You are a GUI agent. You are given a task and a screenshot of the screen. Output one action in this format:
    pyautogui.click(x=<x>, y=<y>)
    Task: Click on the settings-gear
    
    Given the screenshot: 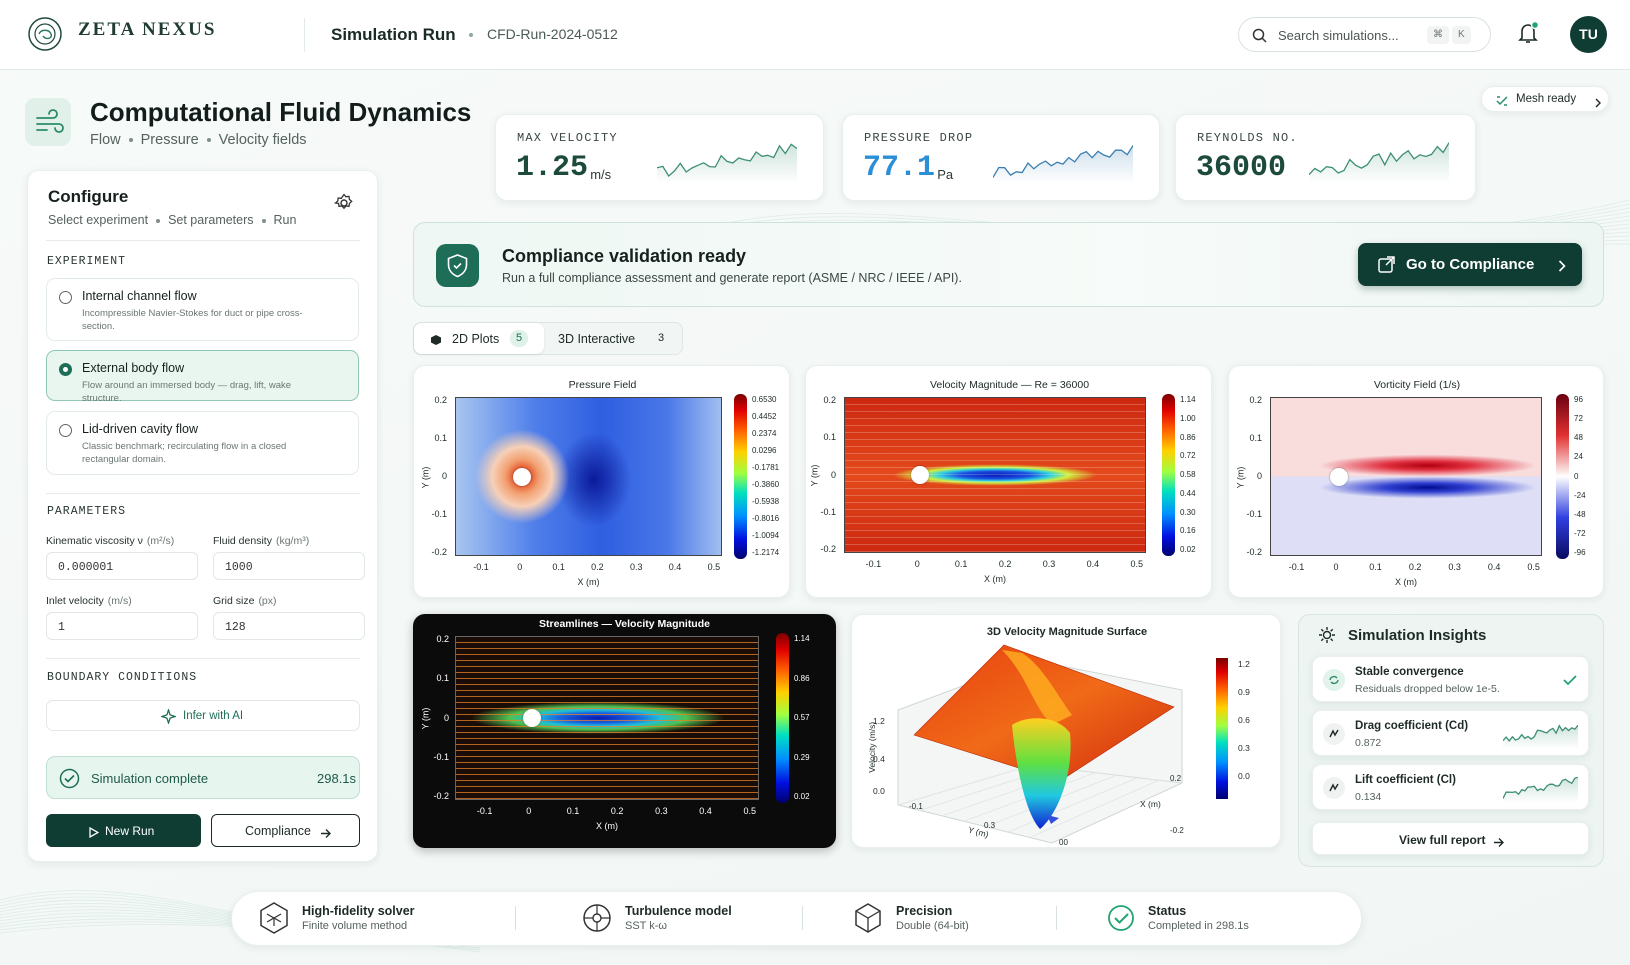 What is the action you would take?
    pyautogui.click(x=343, y=203)
    